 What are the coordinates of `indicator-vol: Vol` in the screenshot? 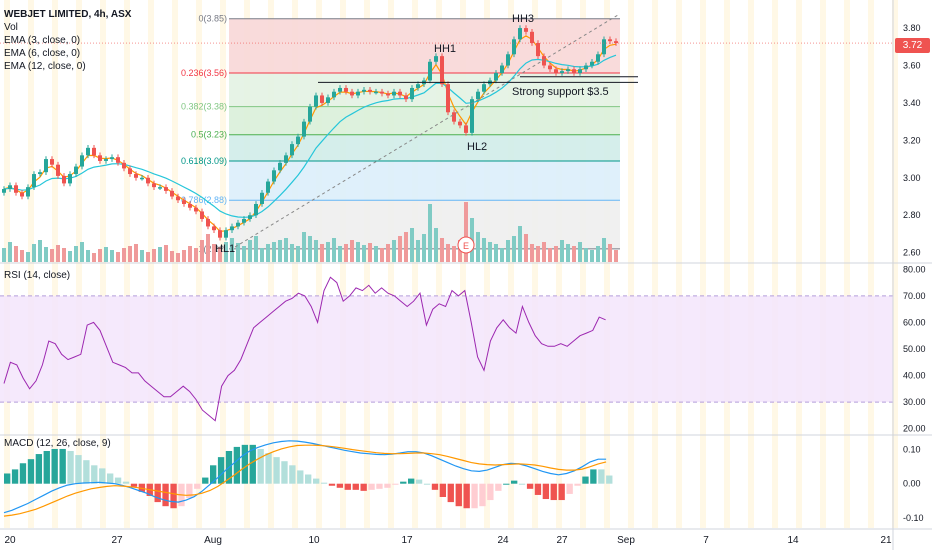 It's located at (11, 27).